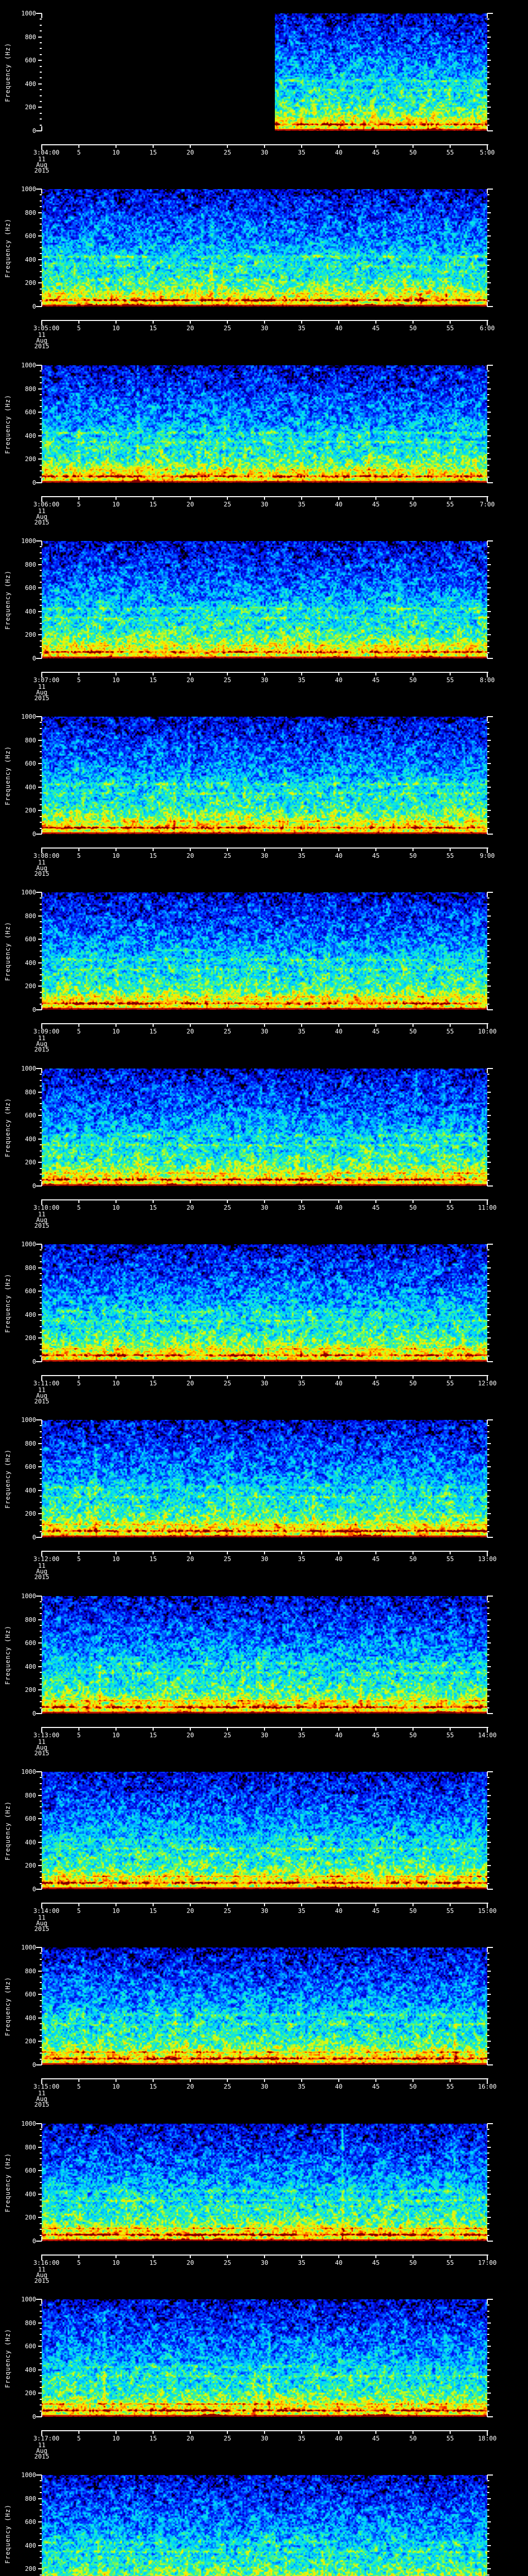 Image resolution: width=528 pixels, height=2576 pixels. Describe the element at coordinates (487, 856) in the screenshot. I see `x-axis-end-time: 9:00` at that location.